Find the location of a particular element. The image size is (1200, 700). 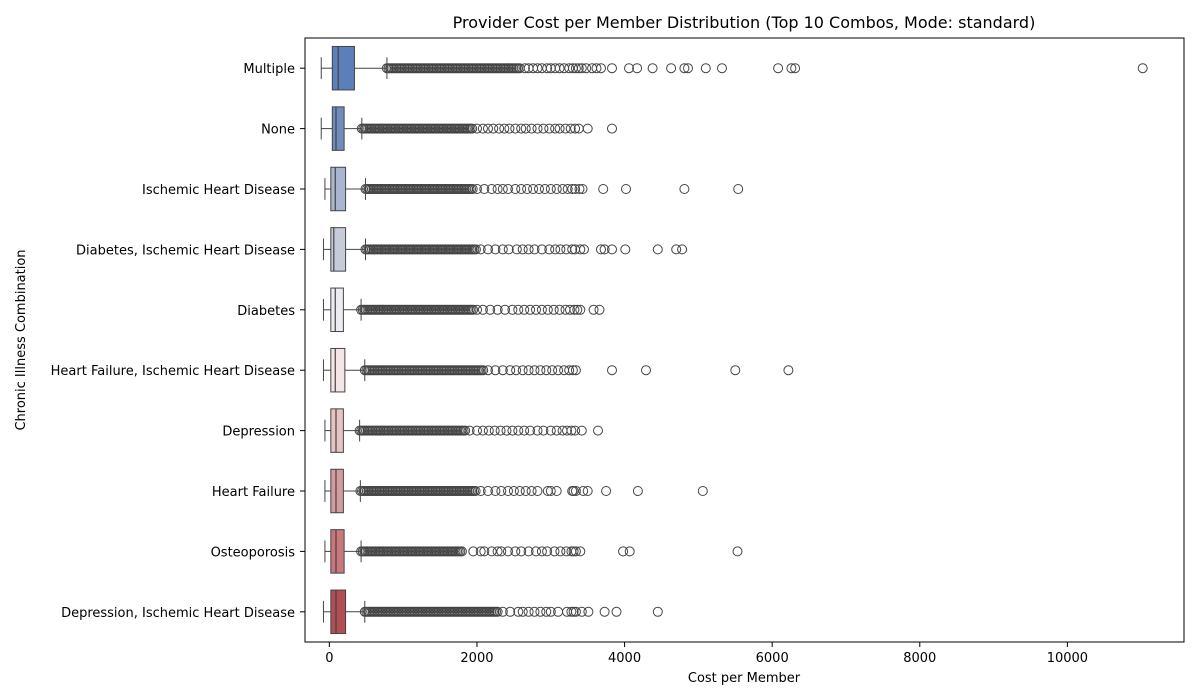

x-tick-label: 8000 is located at coordinates (919, 658).